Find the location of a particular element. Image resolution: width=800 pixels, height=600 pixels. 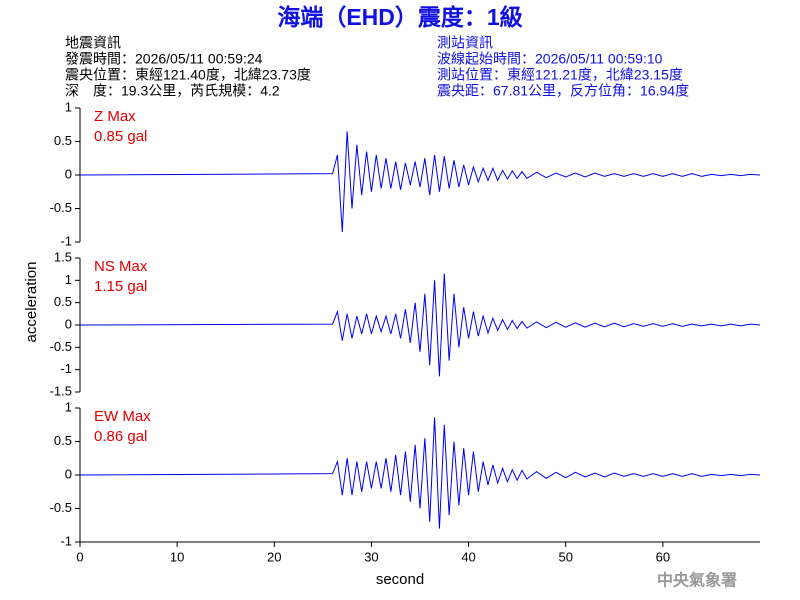

y-tick-label: -1.5 is located at coordinates (61, 390).